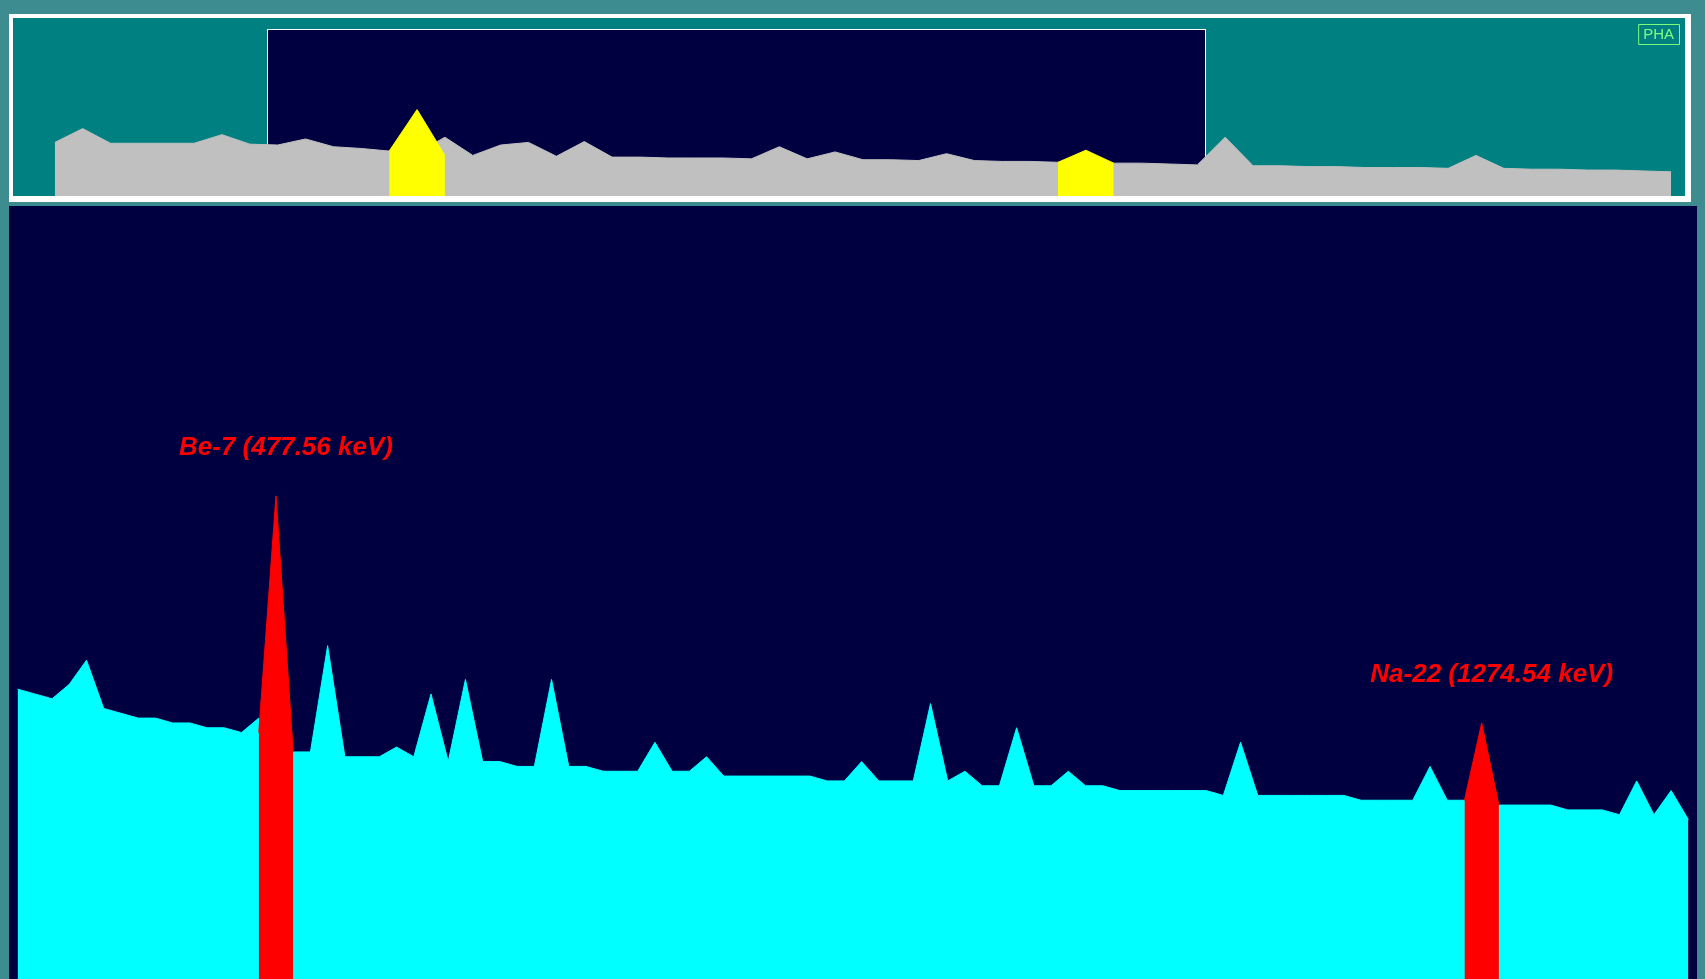  Describe the element at coordinates (1658, 34) in the screenshot. I see `text: PHA` at that location.